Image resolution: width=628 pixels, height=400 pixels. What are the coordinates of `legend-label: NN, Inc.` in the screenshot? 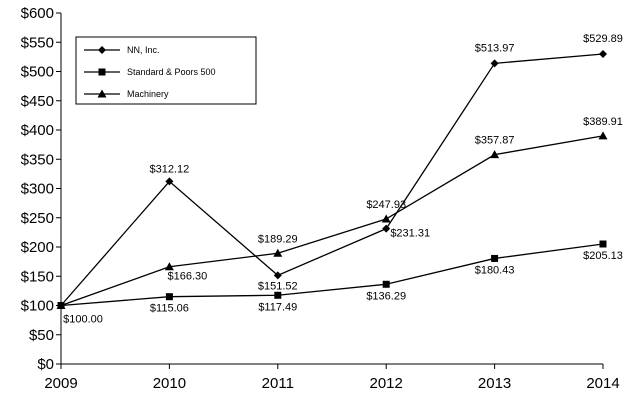 It's located at (143, 50).